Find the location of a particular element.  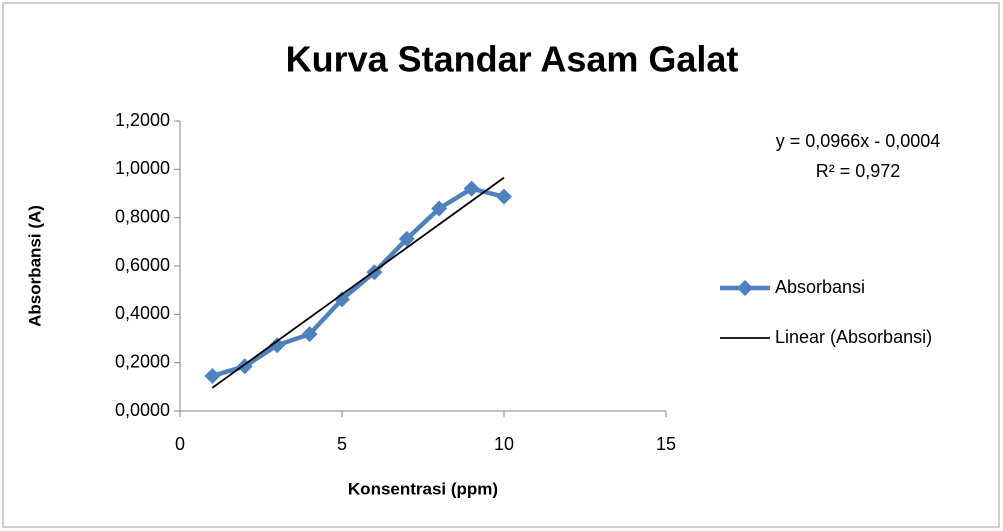

r-squared: R² = 0,972 is located at coordinates (858, 171).